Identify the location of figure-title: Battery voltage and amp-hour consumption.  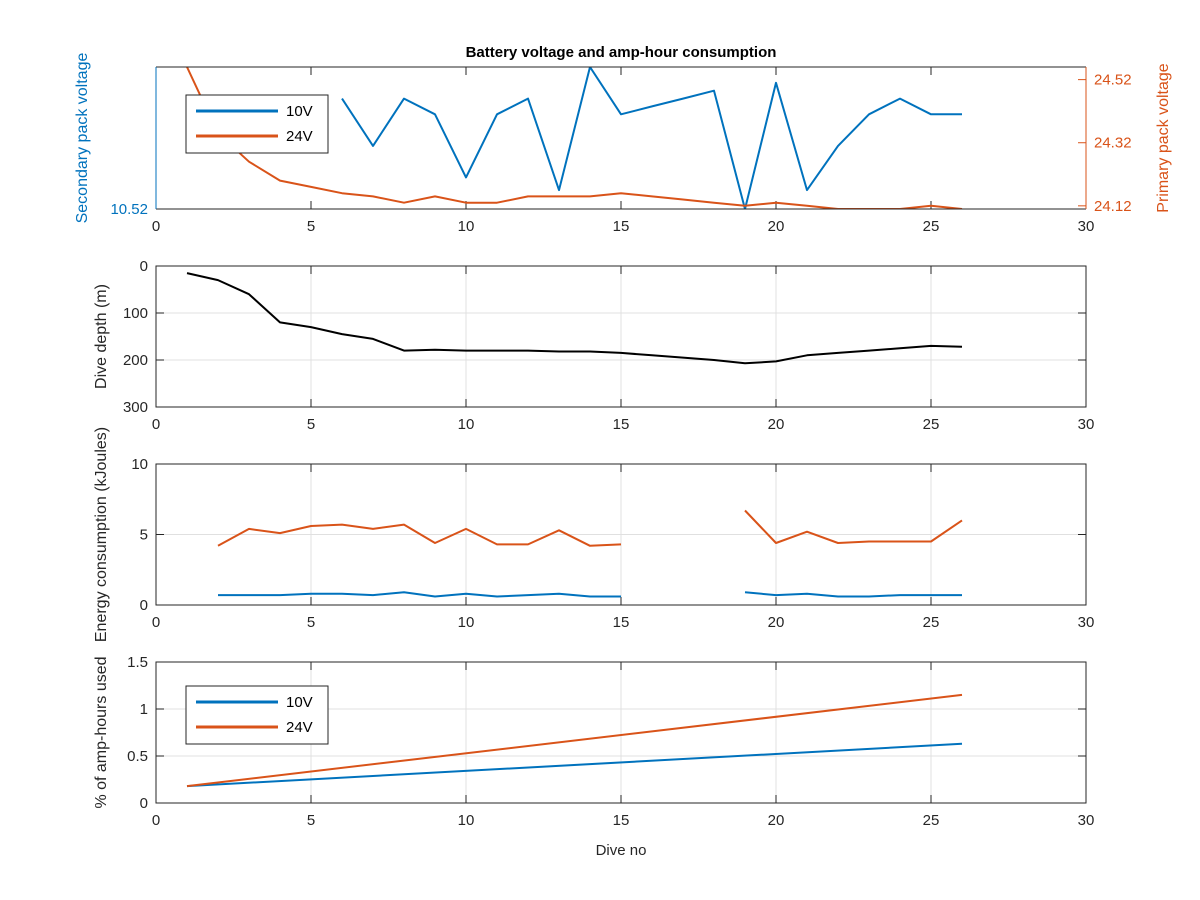
(621, 52).